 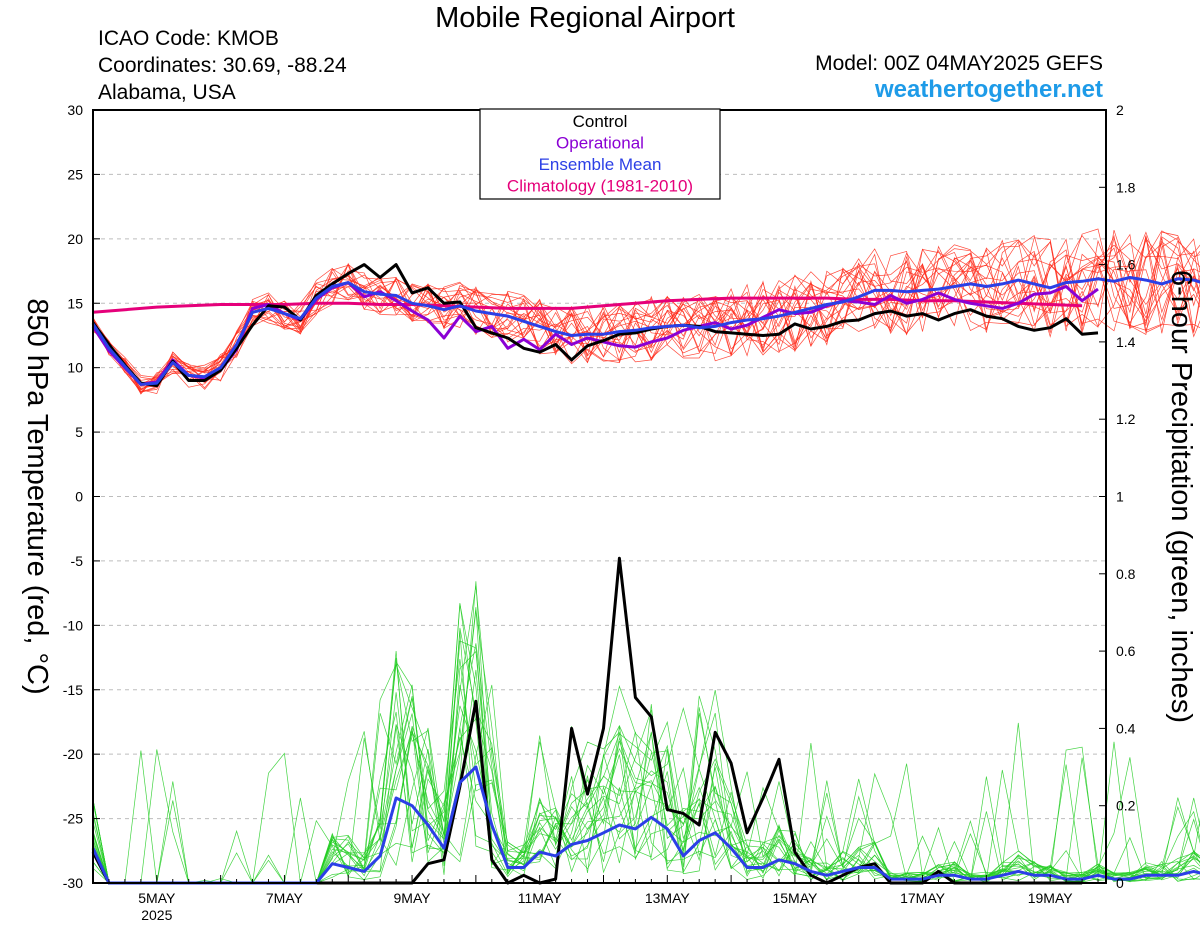 I want to click on right-tick-label: 1.2, so click(x=1126, y=419).